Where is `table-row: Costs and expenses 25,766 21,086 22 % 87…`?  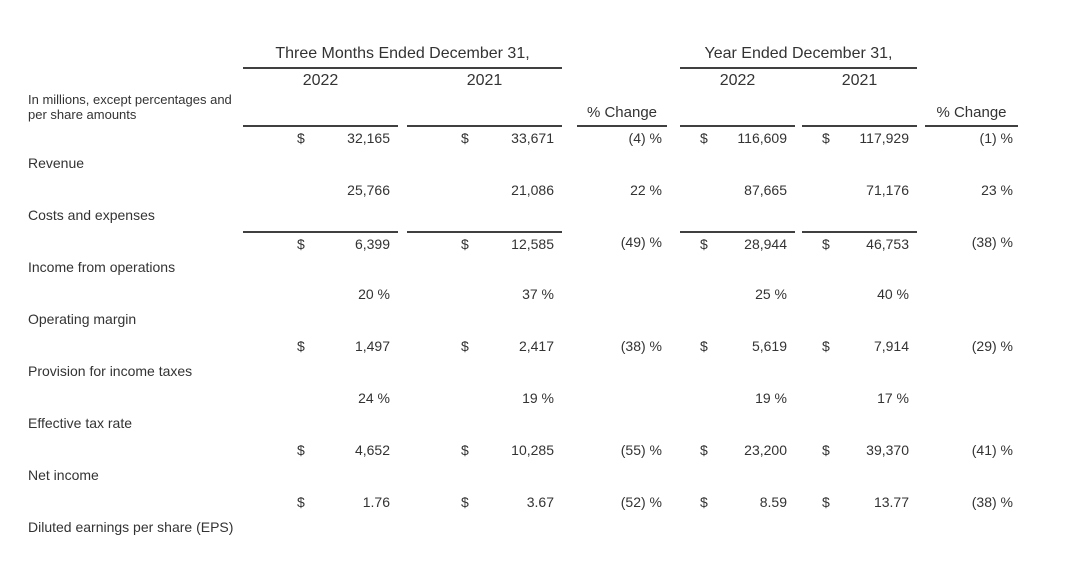 table-row: Costs and expenses 25,766 21,086 22 % 87… is located at coordinates (523, 205).